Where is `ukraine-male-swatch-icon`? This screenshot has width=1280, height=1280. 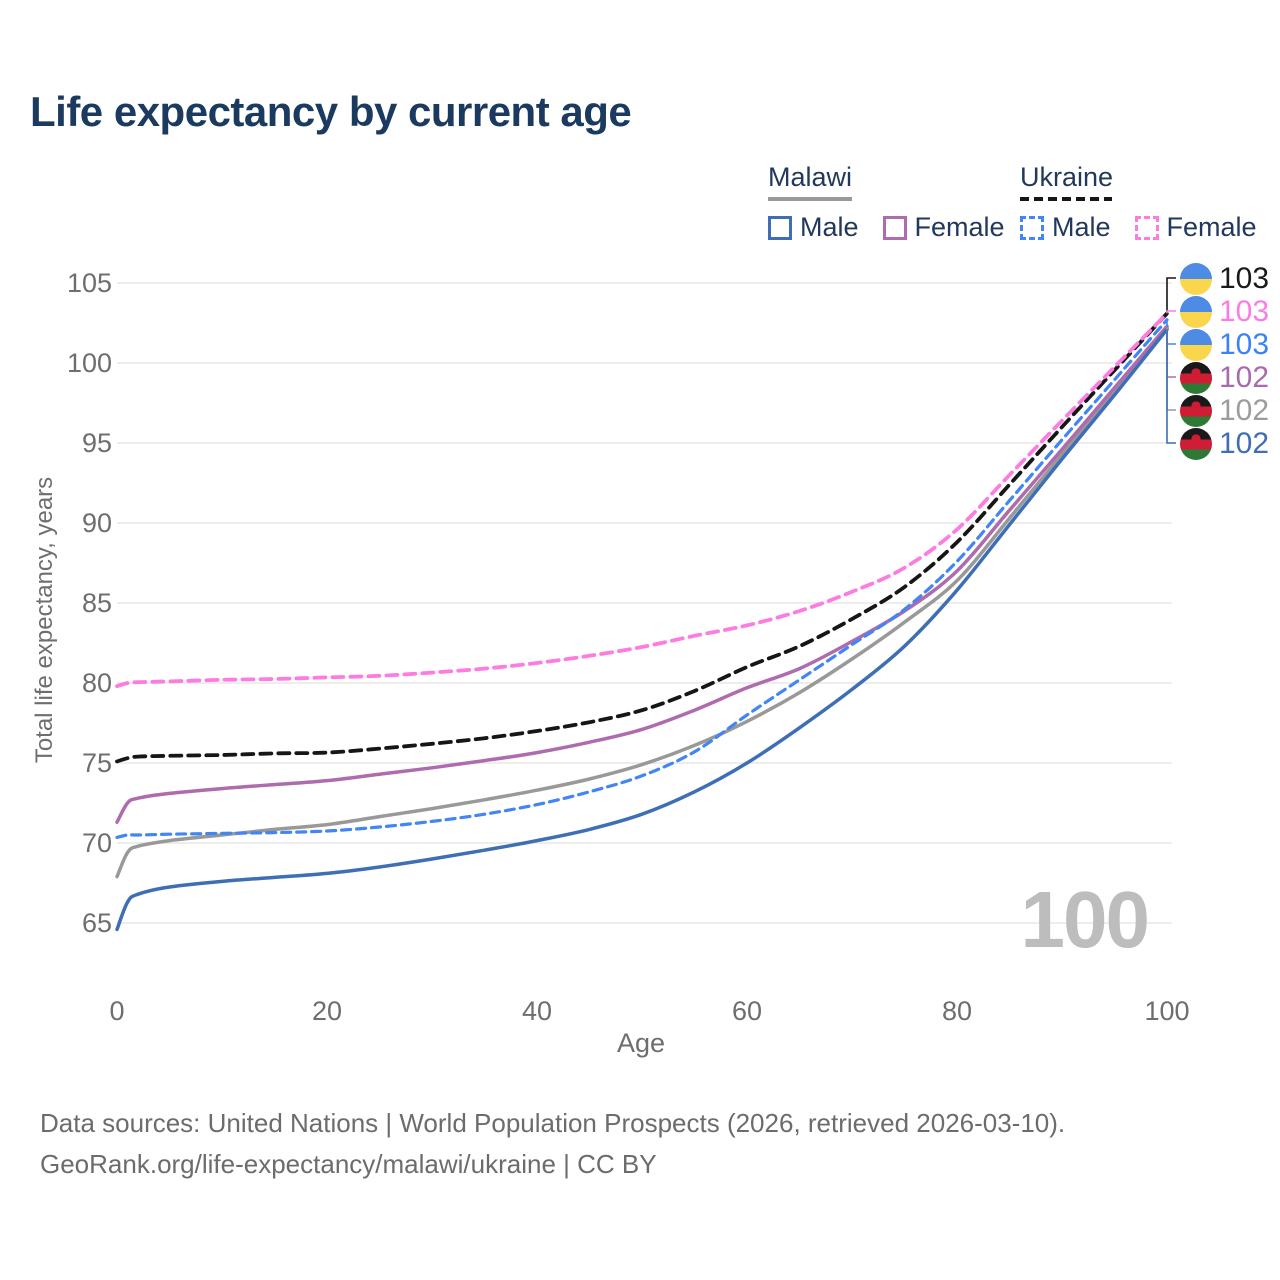
ukraine-male-swatch-icon is located at coordinates (1032, 227).